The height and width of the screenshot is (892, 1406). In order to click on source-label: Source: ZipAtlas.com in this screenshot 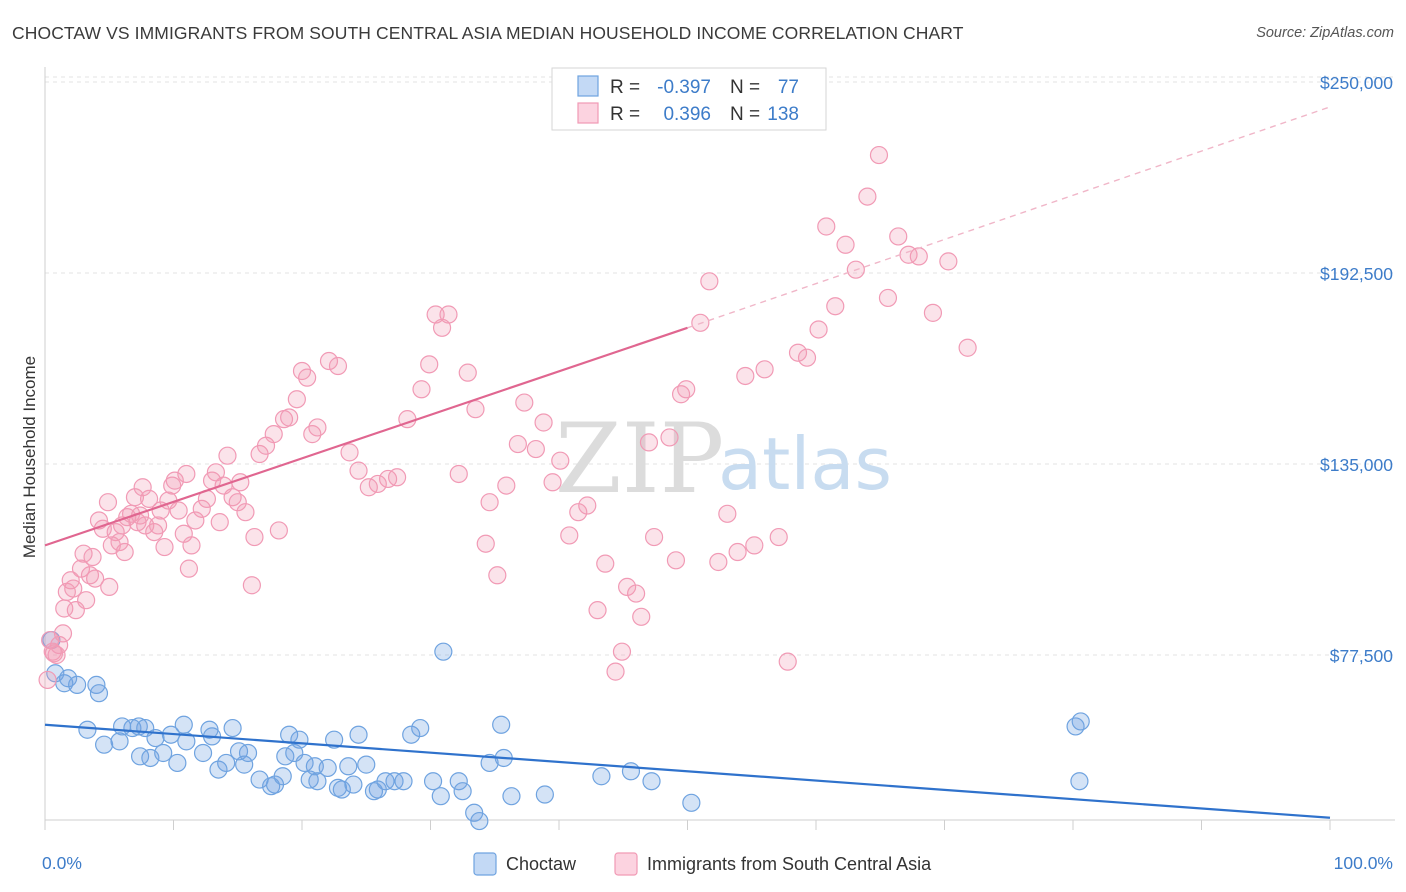, I will do `click(1325, 33)`.